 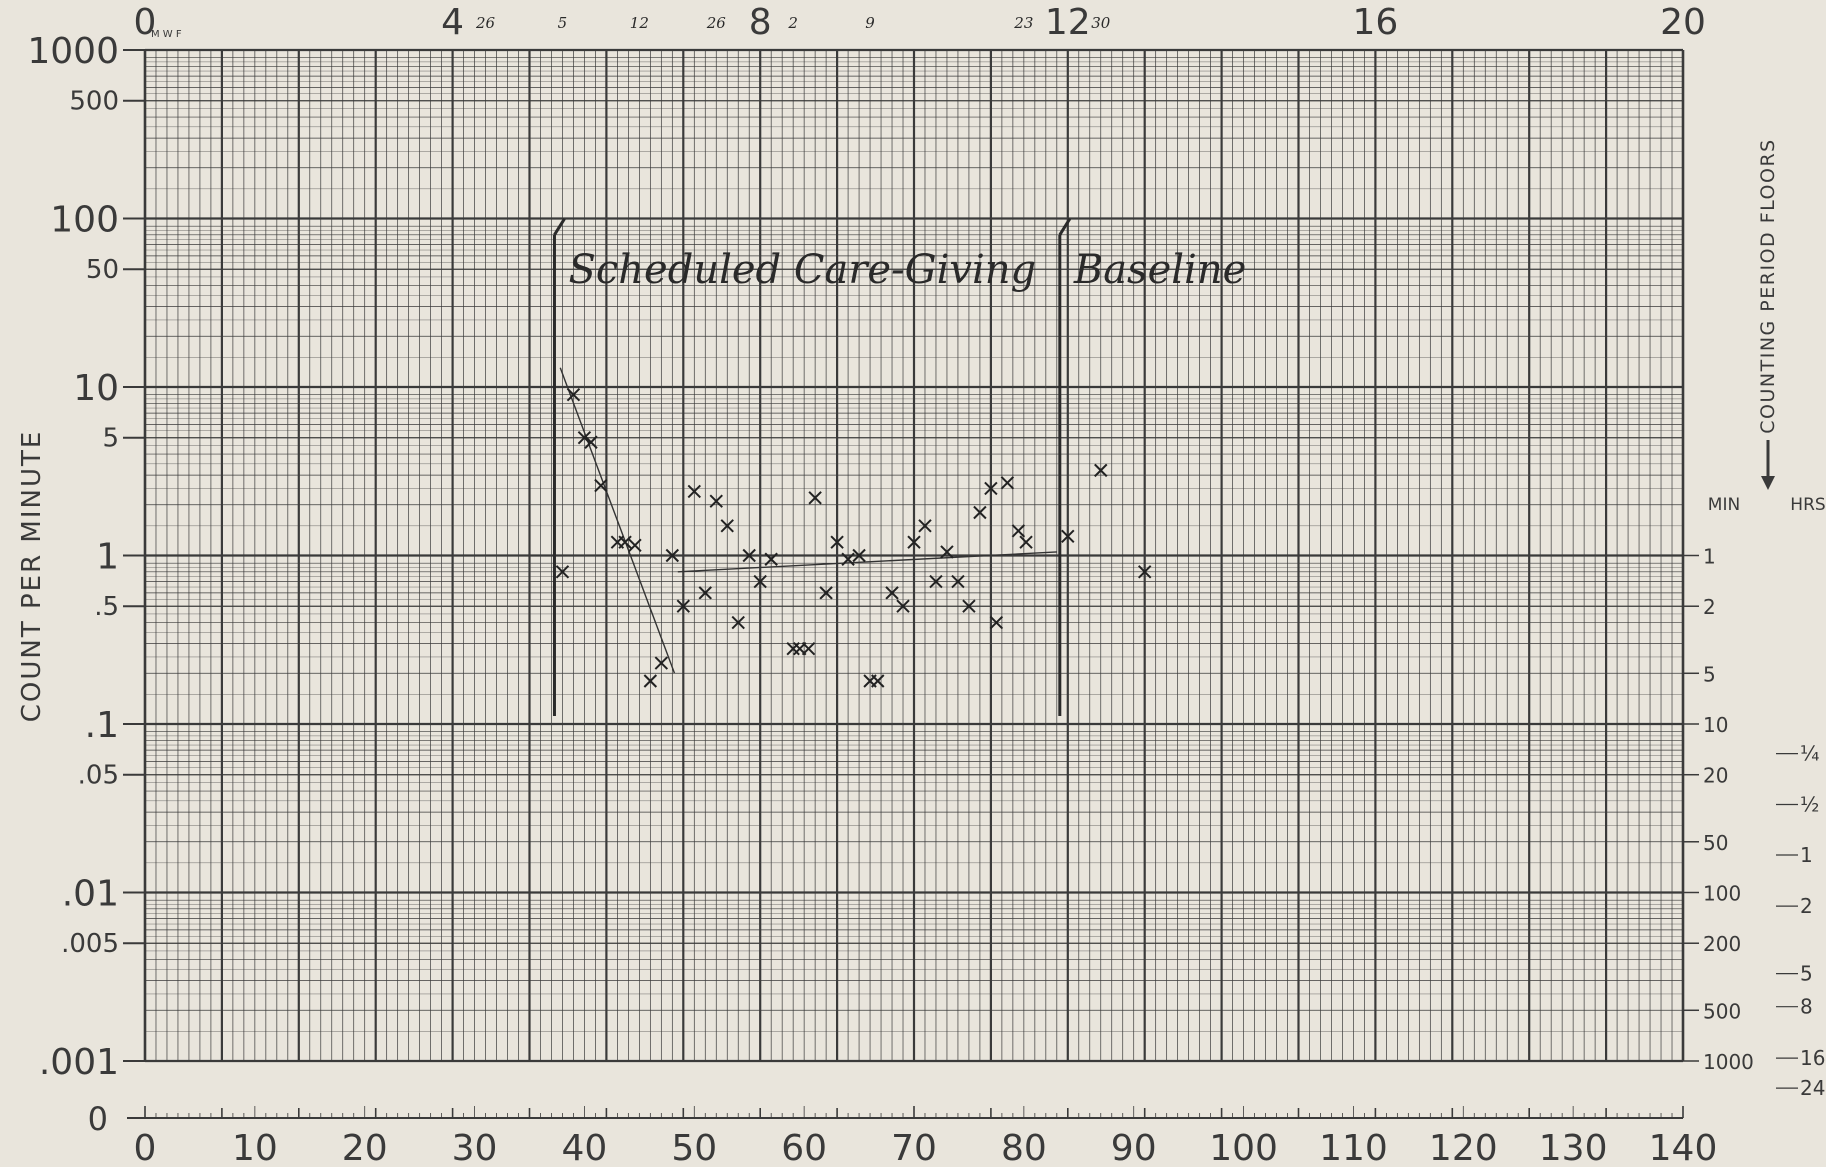 I want to click on top-week-label: 8, so click(x=760, y=22).